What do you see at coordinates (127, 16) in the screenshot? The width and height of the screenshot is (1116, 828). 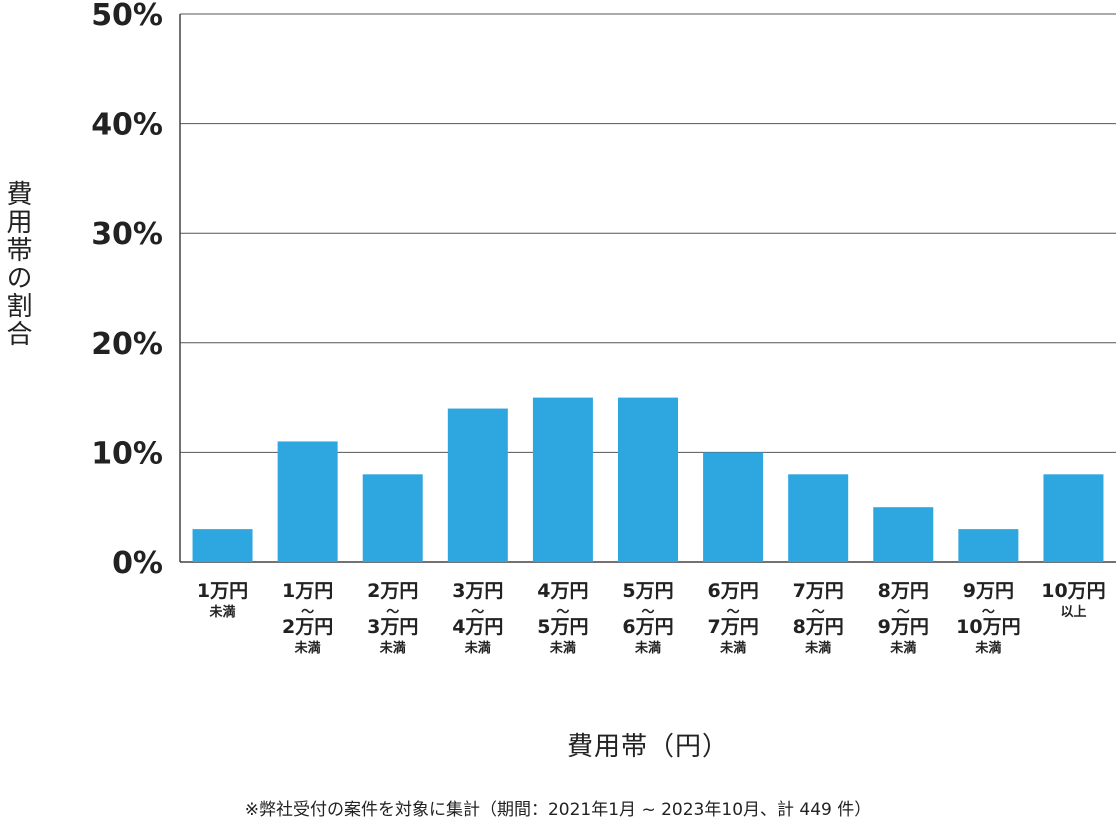 I see `y-tick-label: 50%` at bounding box center [127, 16].